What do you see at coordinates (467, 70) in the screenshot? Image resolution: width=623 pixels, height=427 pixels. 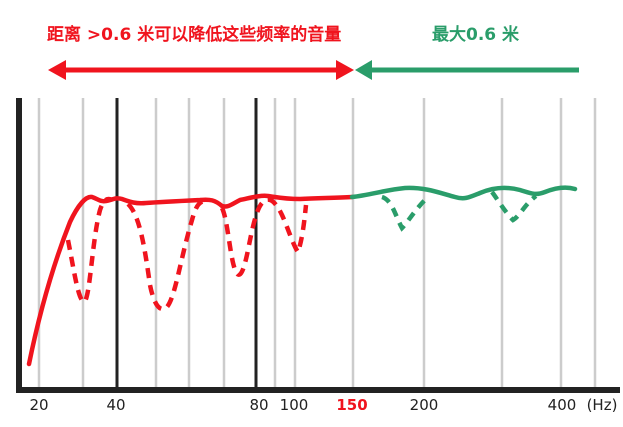 I see `green-range-arrow` at bounding box center [467, 70].